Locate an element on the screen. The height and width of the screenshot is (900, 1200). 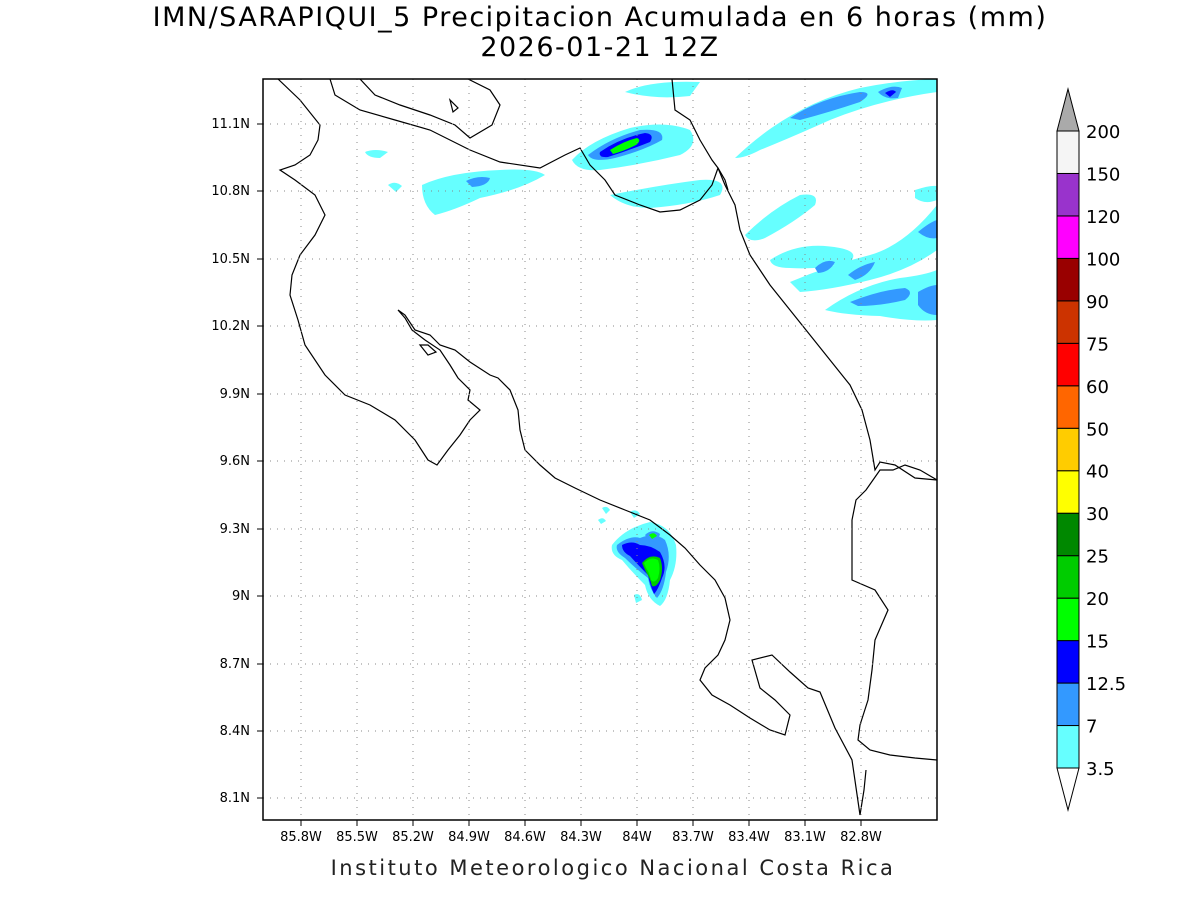
colorbar: 3.5 7 12.5 15 20 25 30 40 50 60 75 90 100 120 150 200 is located at coordinates (1091, 449).